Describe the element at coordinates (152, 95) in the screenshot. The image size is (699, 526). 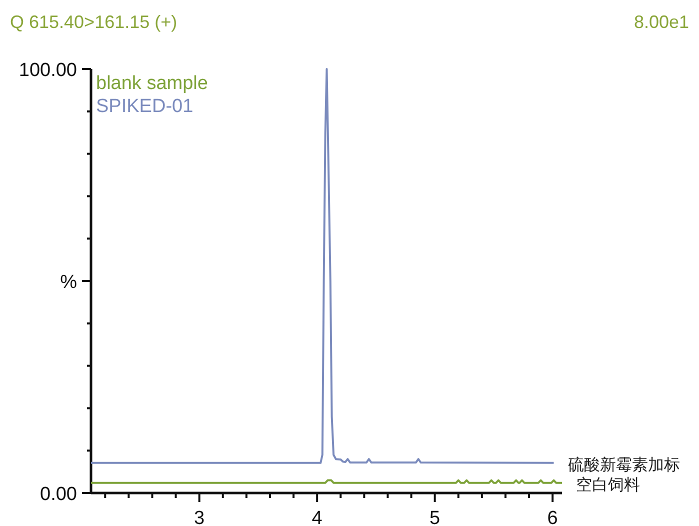
I see `legend: blank sample SPIKED-01` at that location.